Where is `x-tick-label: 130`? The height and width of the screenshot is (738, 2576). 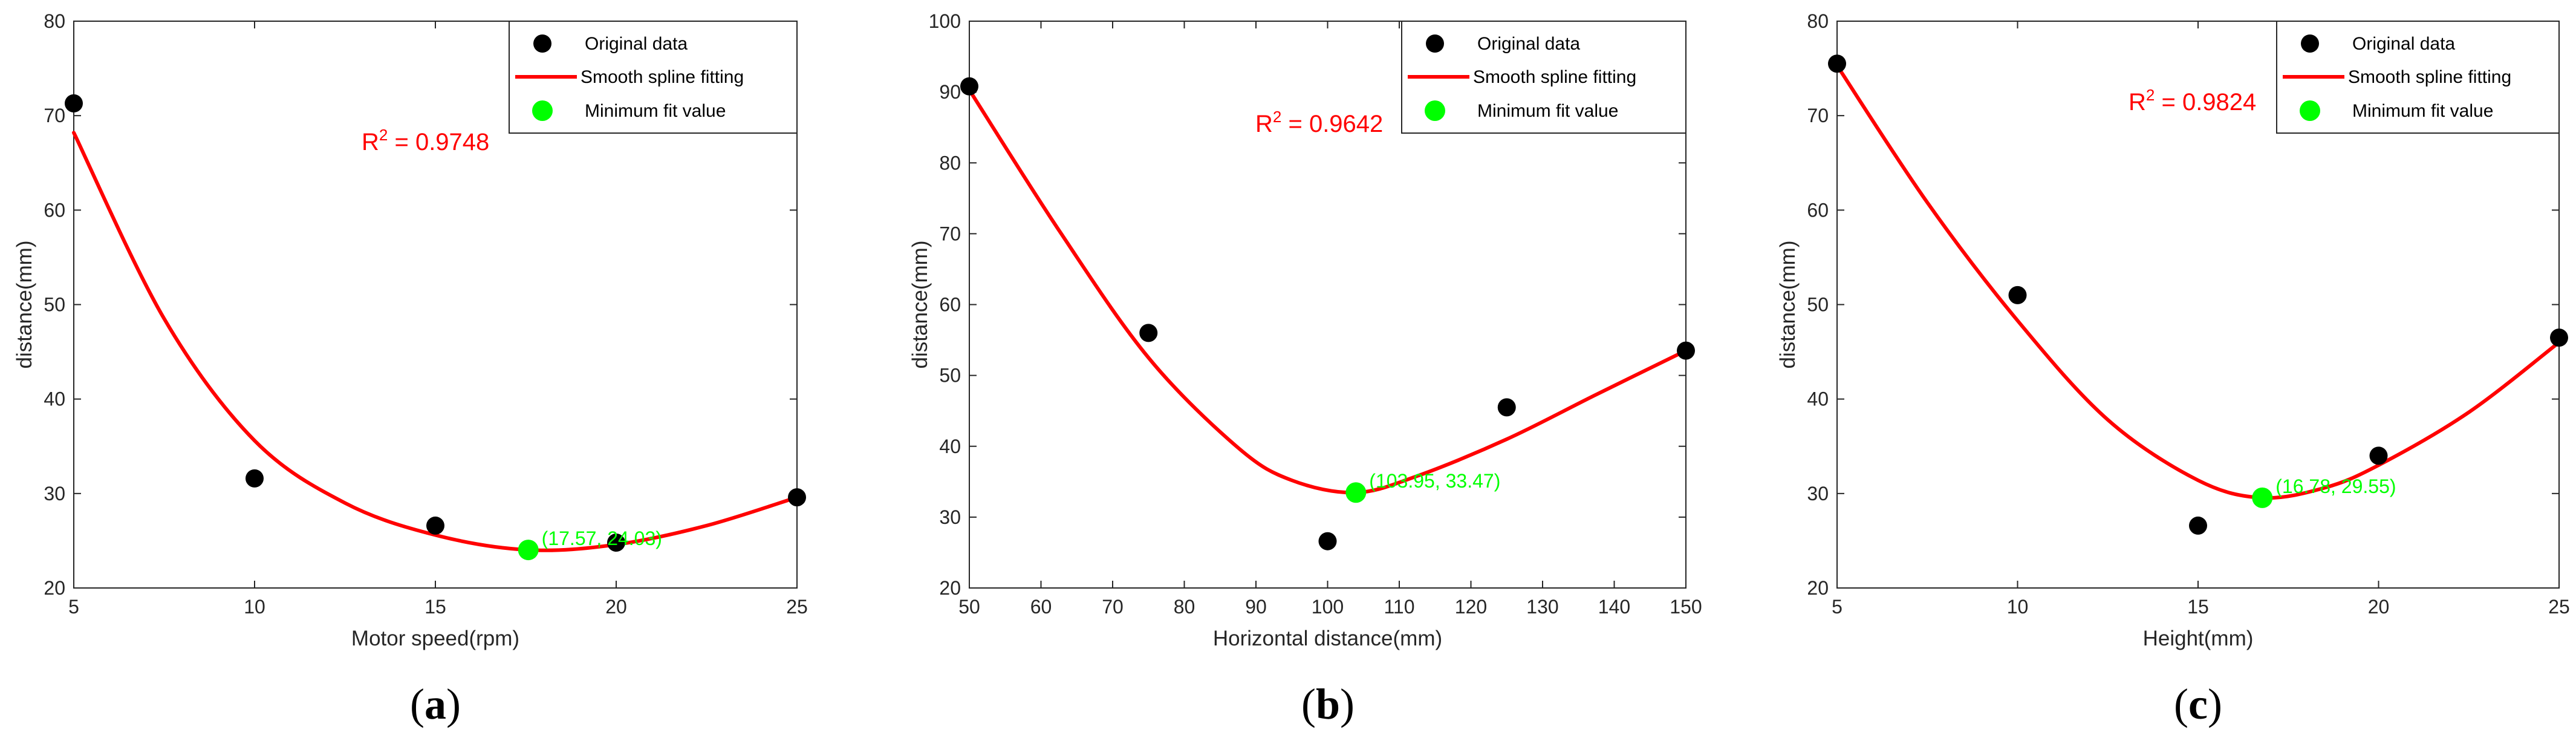
x-tick-label: 130 is located at coordinates (1542, 607).